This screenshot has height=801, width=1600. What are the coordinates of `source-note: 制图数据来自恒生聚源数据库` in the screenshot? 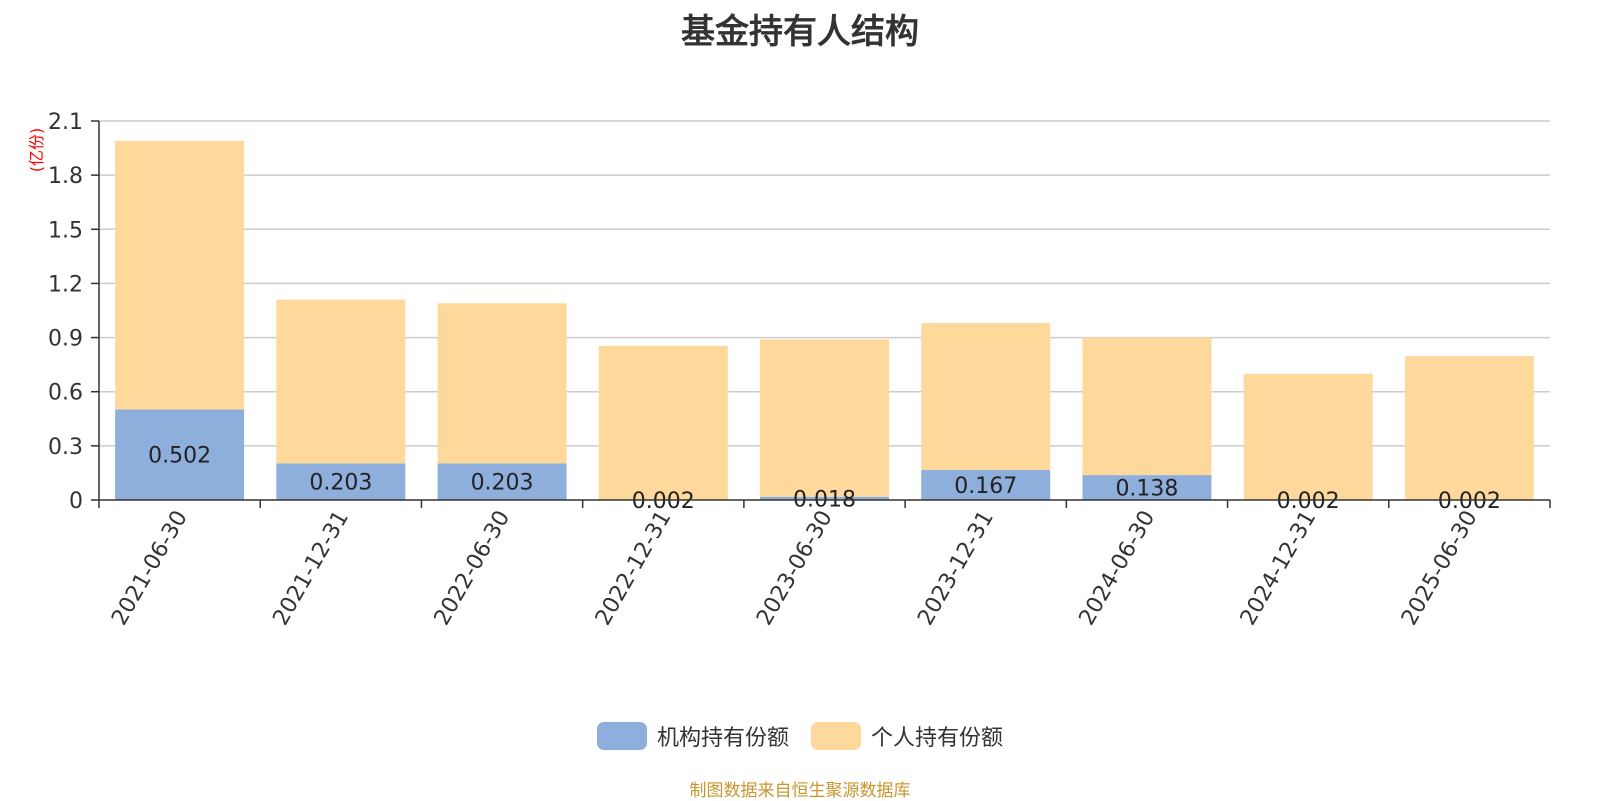 It's located at (800, 788).